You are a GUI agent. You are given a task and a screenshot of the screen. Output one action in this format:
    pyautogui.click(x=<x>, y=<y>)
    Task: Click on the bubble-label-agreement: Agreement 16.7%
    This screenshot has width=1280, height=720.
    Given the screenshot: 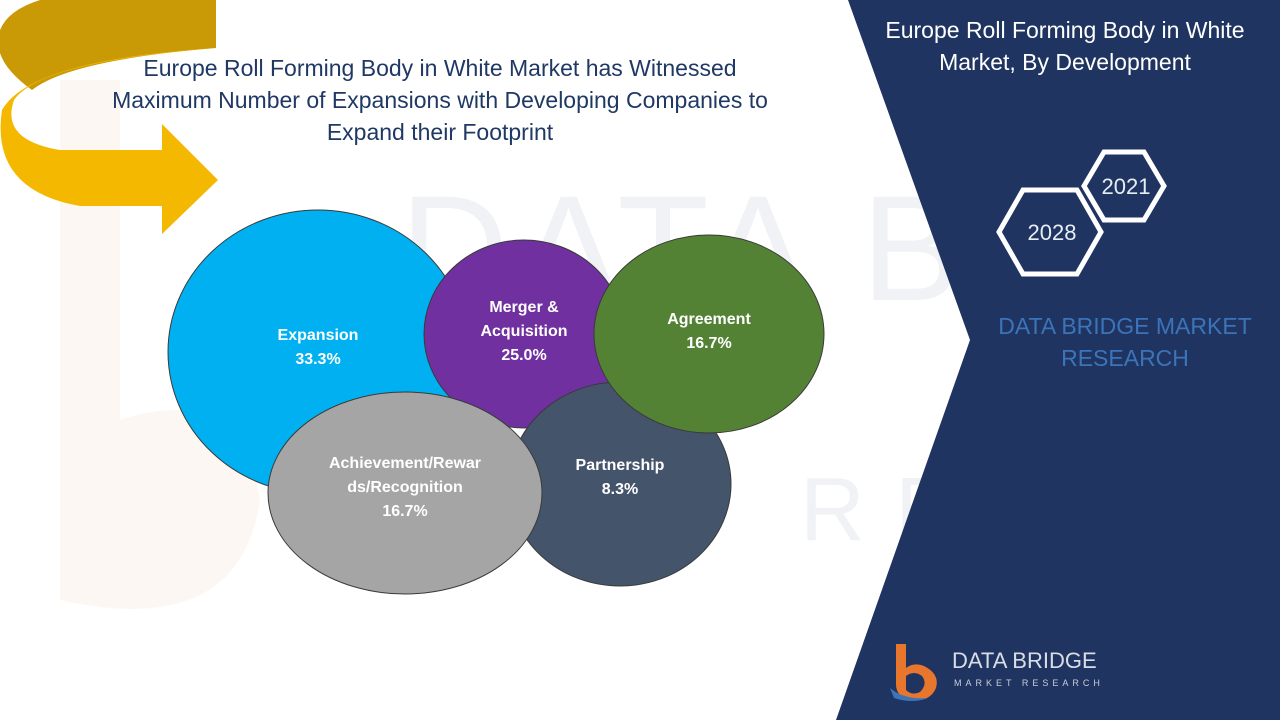 What is the action you would take?
    pyautogui.click(x=709, y=331)
    